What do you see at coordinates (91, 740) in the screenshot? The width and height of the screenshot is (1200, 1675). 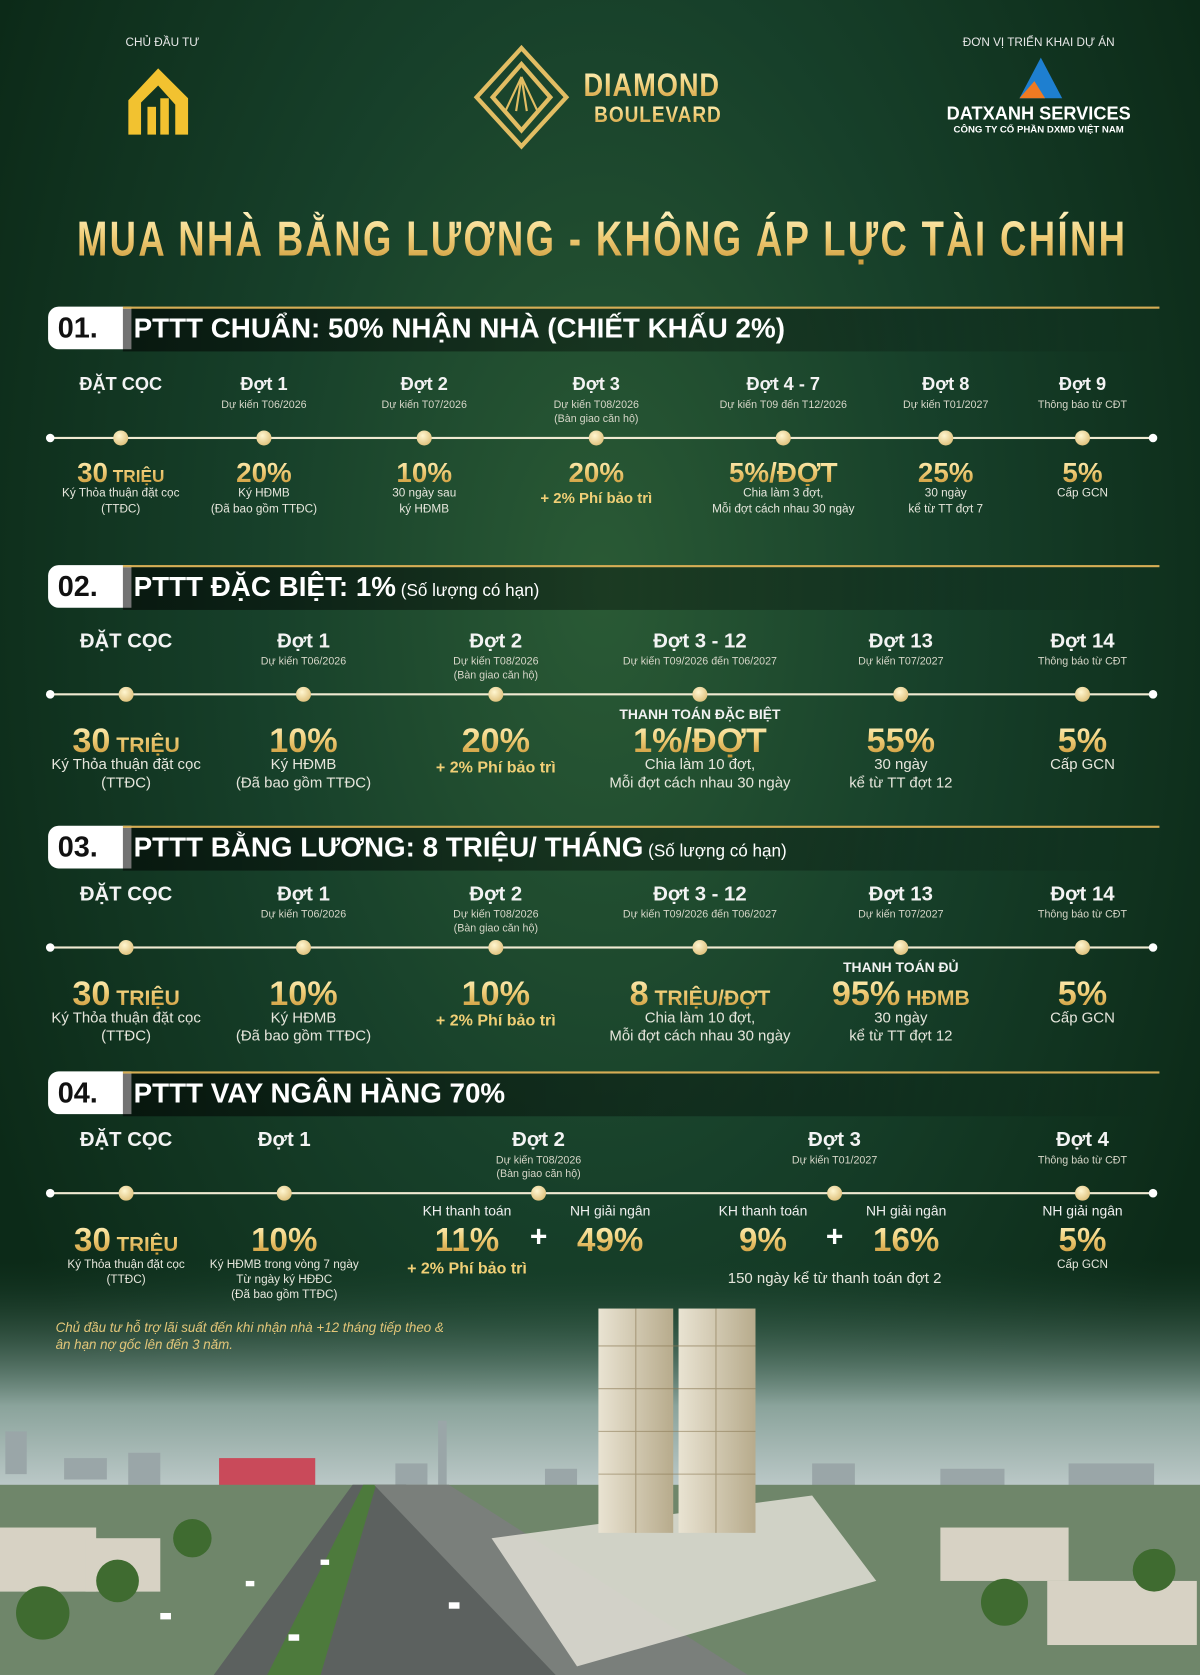 I see `value-number: 30` at bounding box center [91, 740].